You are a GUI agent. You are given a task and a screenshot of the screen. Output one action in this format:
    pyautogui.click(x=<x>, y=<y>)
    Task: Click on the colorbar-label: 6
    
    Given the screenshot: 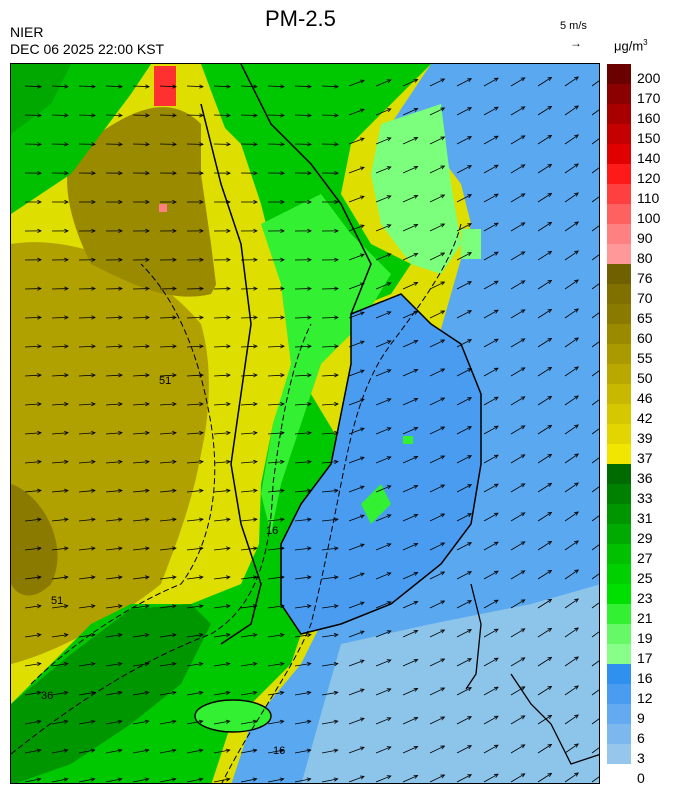 What is the action you would take?
    pyautogui.click(x=641, y=738)
    